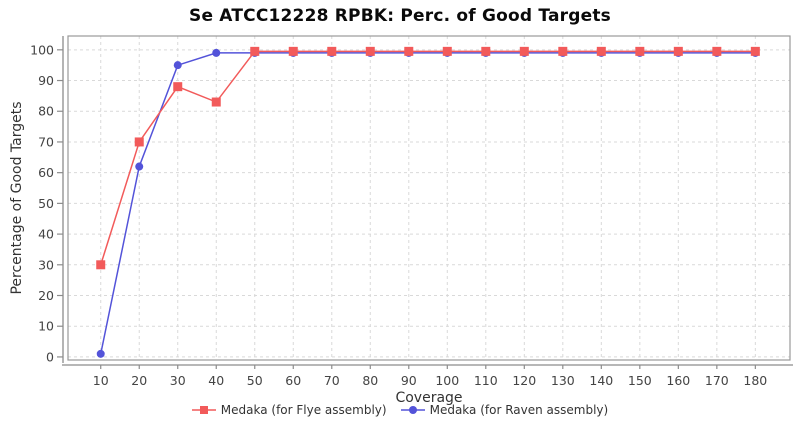 This screenshot has width=800, height=430. Describe the element at coordinates (46, 172) in the screenshot. I see `y-tick-label: 60` at that location.